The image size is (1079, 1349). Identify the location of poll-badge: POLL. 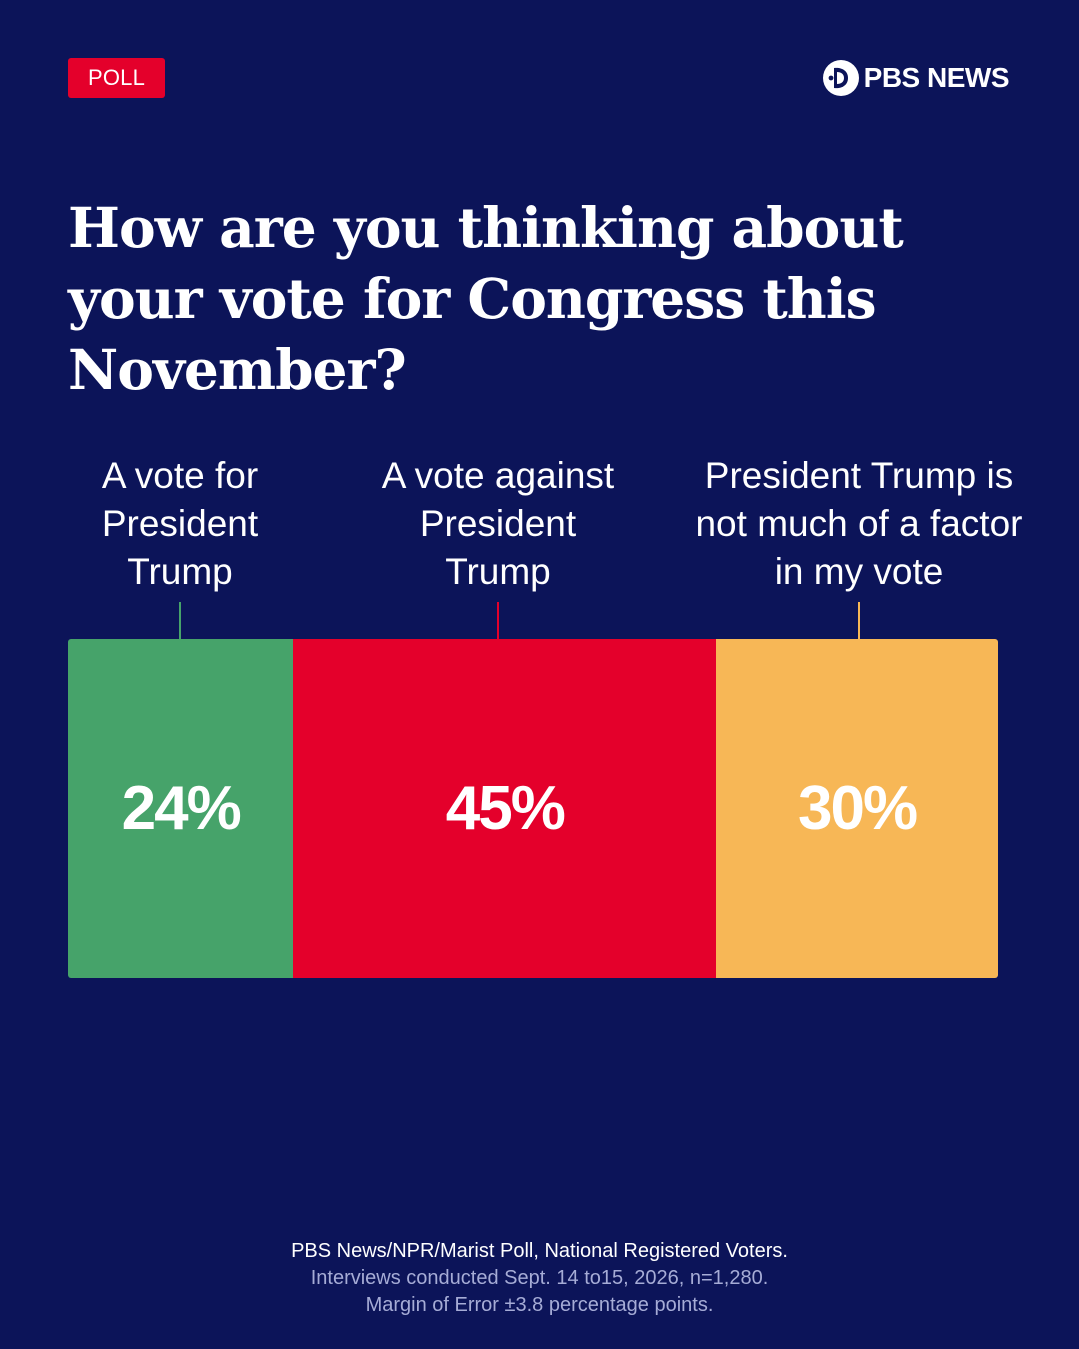
(116, 78).